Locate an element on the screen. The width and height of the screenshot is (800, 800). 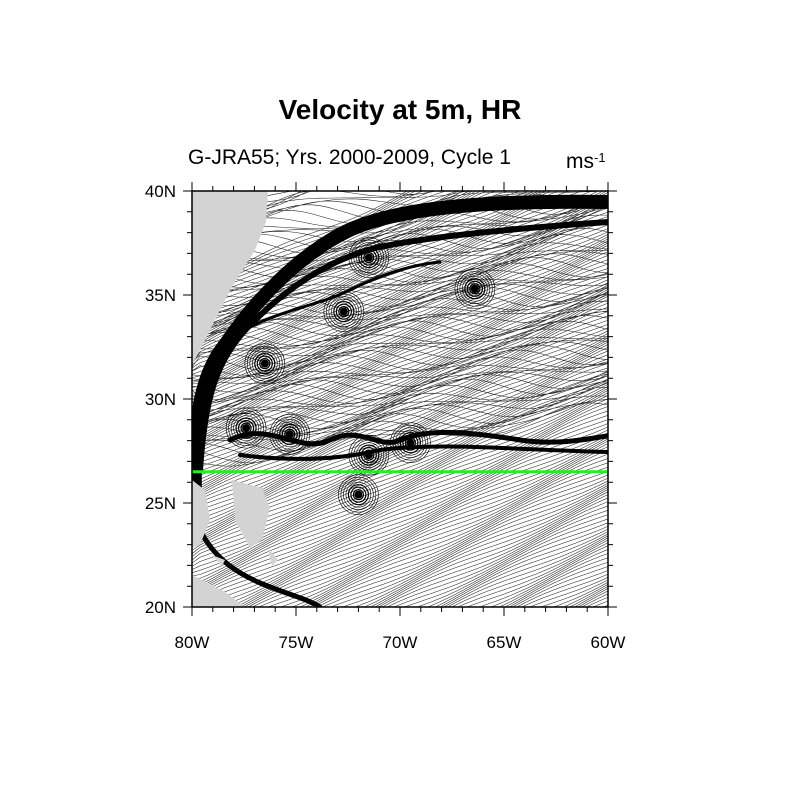
units-base: ms is located at coordinates (580, 161).